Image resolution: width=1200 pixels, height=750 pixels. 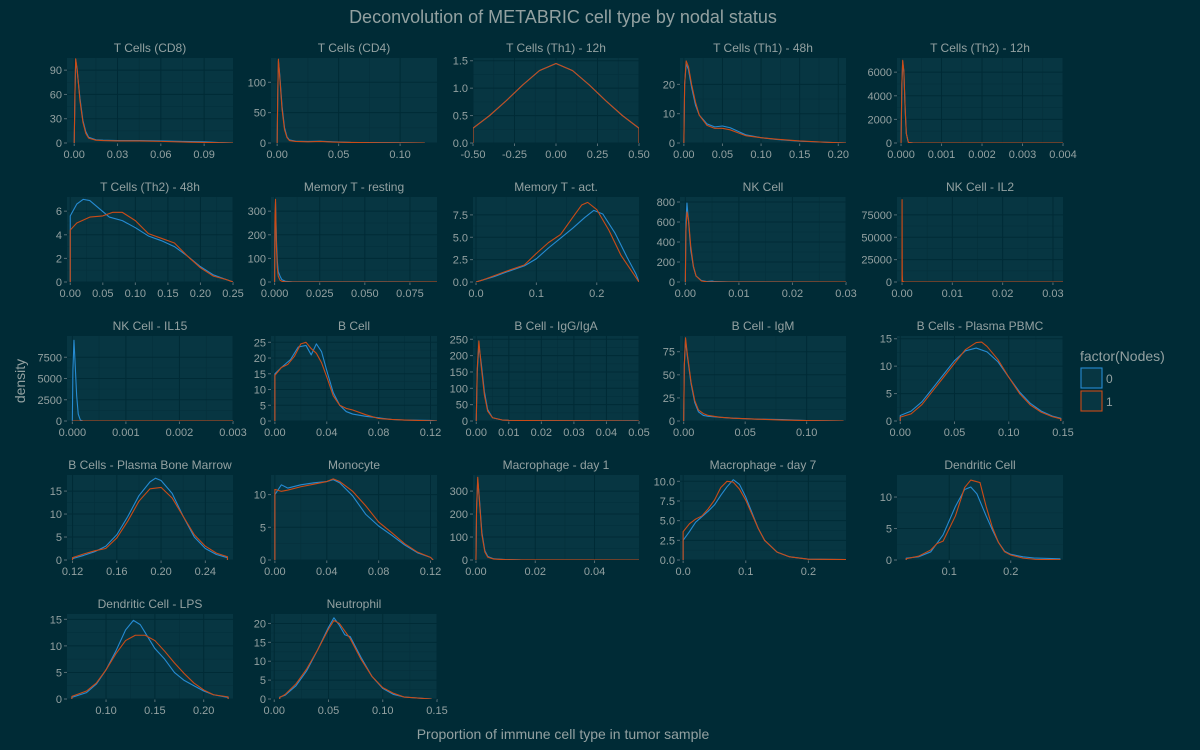 I want to click on x-tick-label: 0.001, so click(x=942, y=155).